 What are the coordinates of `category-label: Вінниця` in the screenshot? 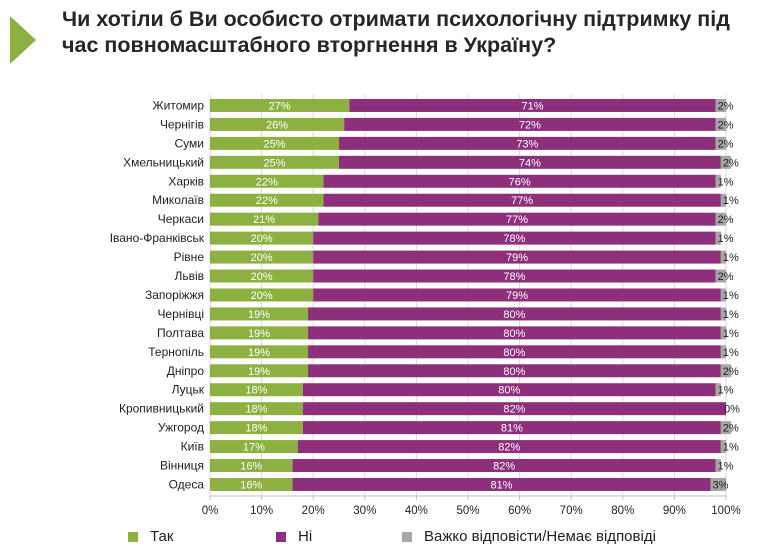 It's located at (182, 466).